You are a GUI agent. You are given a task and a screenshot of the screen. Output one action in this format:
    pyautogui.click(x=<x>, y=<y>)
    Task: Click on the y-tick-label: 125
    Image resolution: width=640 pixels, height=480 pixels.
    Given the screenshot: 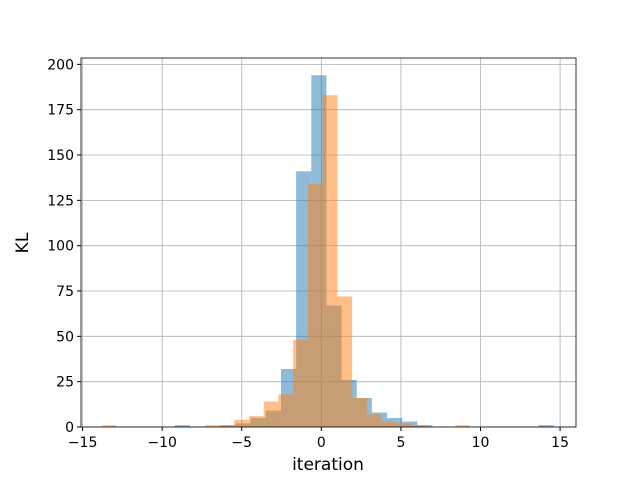 What is the action you would take?
    pyautogui.click(x=60, y=201)
    